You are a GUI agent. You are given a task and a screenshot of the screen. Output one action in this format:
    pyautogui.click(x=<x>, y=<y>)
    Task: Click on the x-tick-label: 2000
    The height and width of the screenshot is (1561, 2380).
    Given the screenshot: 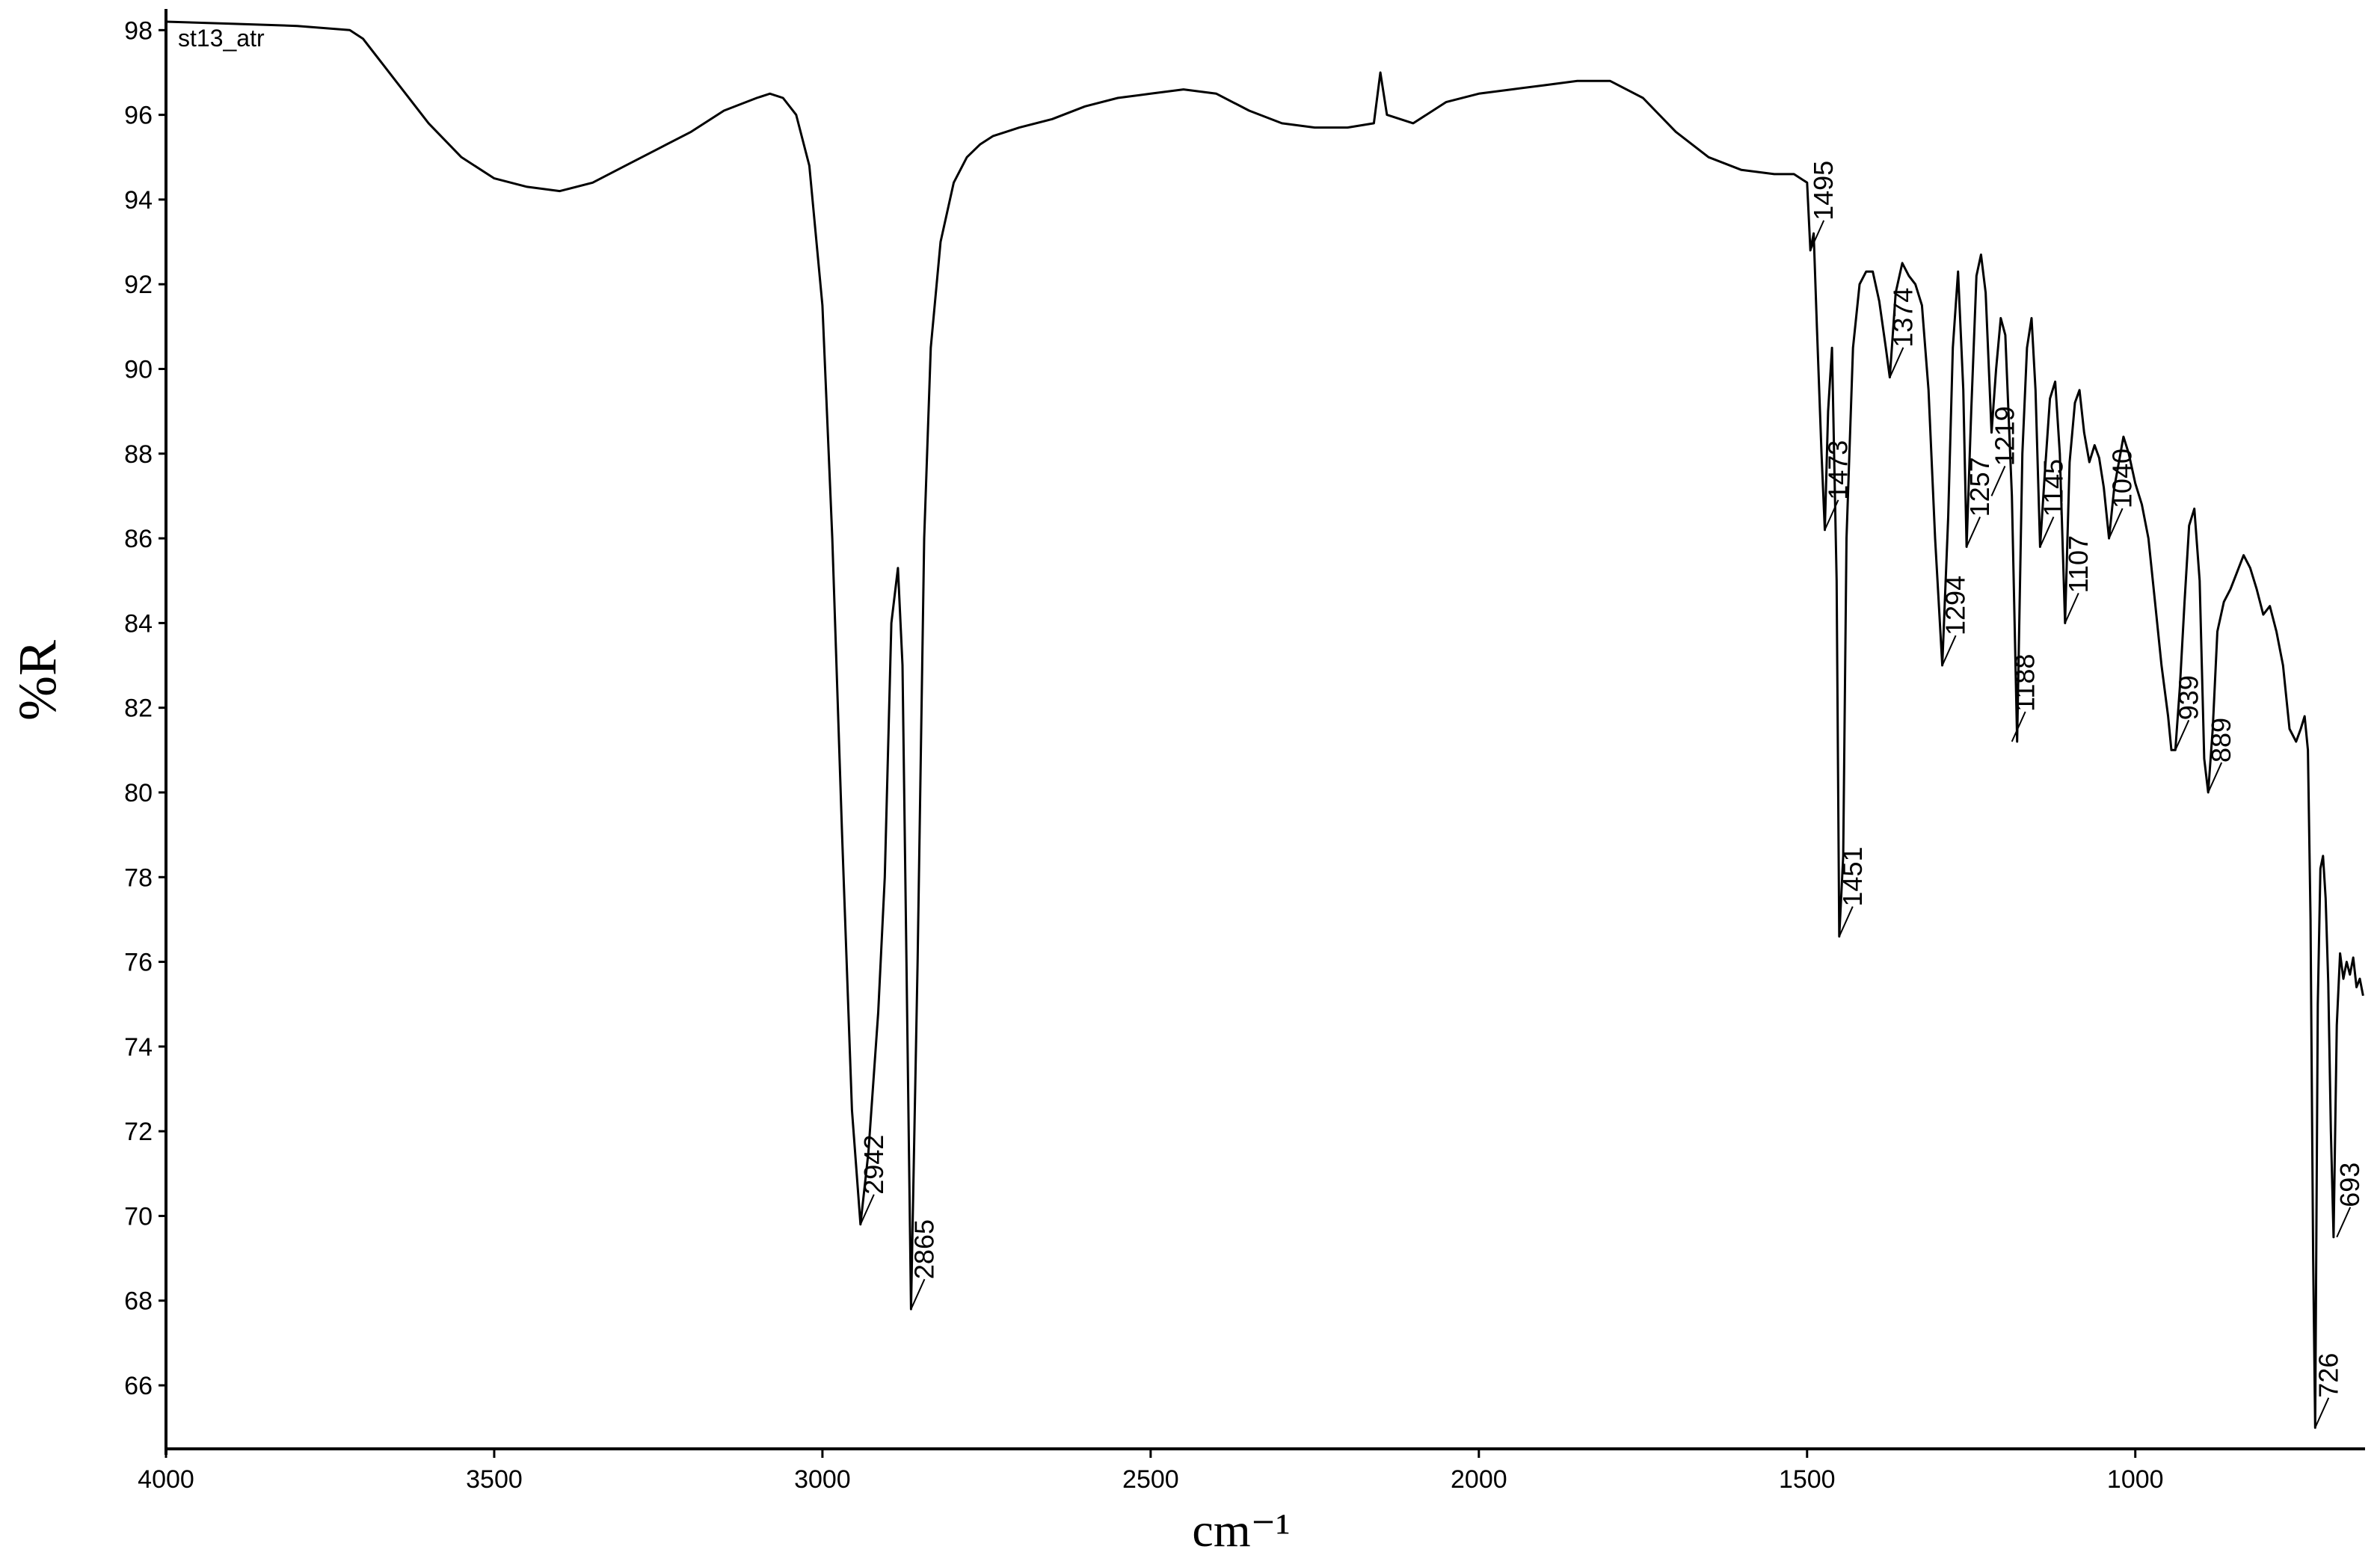 What is the action you would take?
    pyautogui.click(x=1479, y=1479)
    